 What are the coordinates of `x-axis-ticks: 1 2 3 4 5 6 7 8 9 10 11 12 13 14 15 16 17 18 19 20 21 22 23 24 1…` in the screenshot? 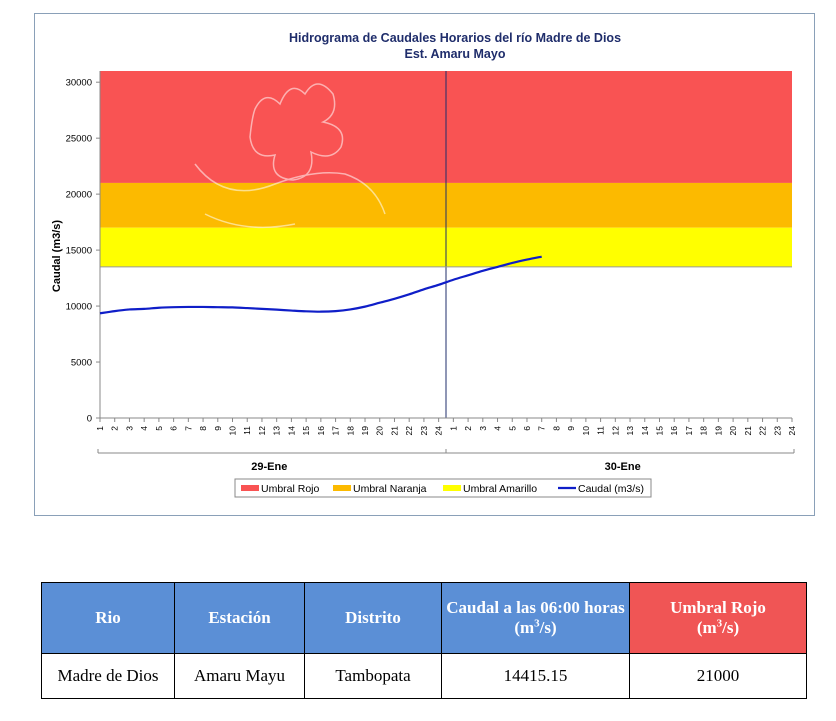 It's located at (446, 426).